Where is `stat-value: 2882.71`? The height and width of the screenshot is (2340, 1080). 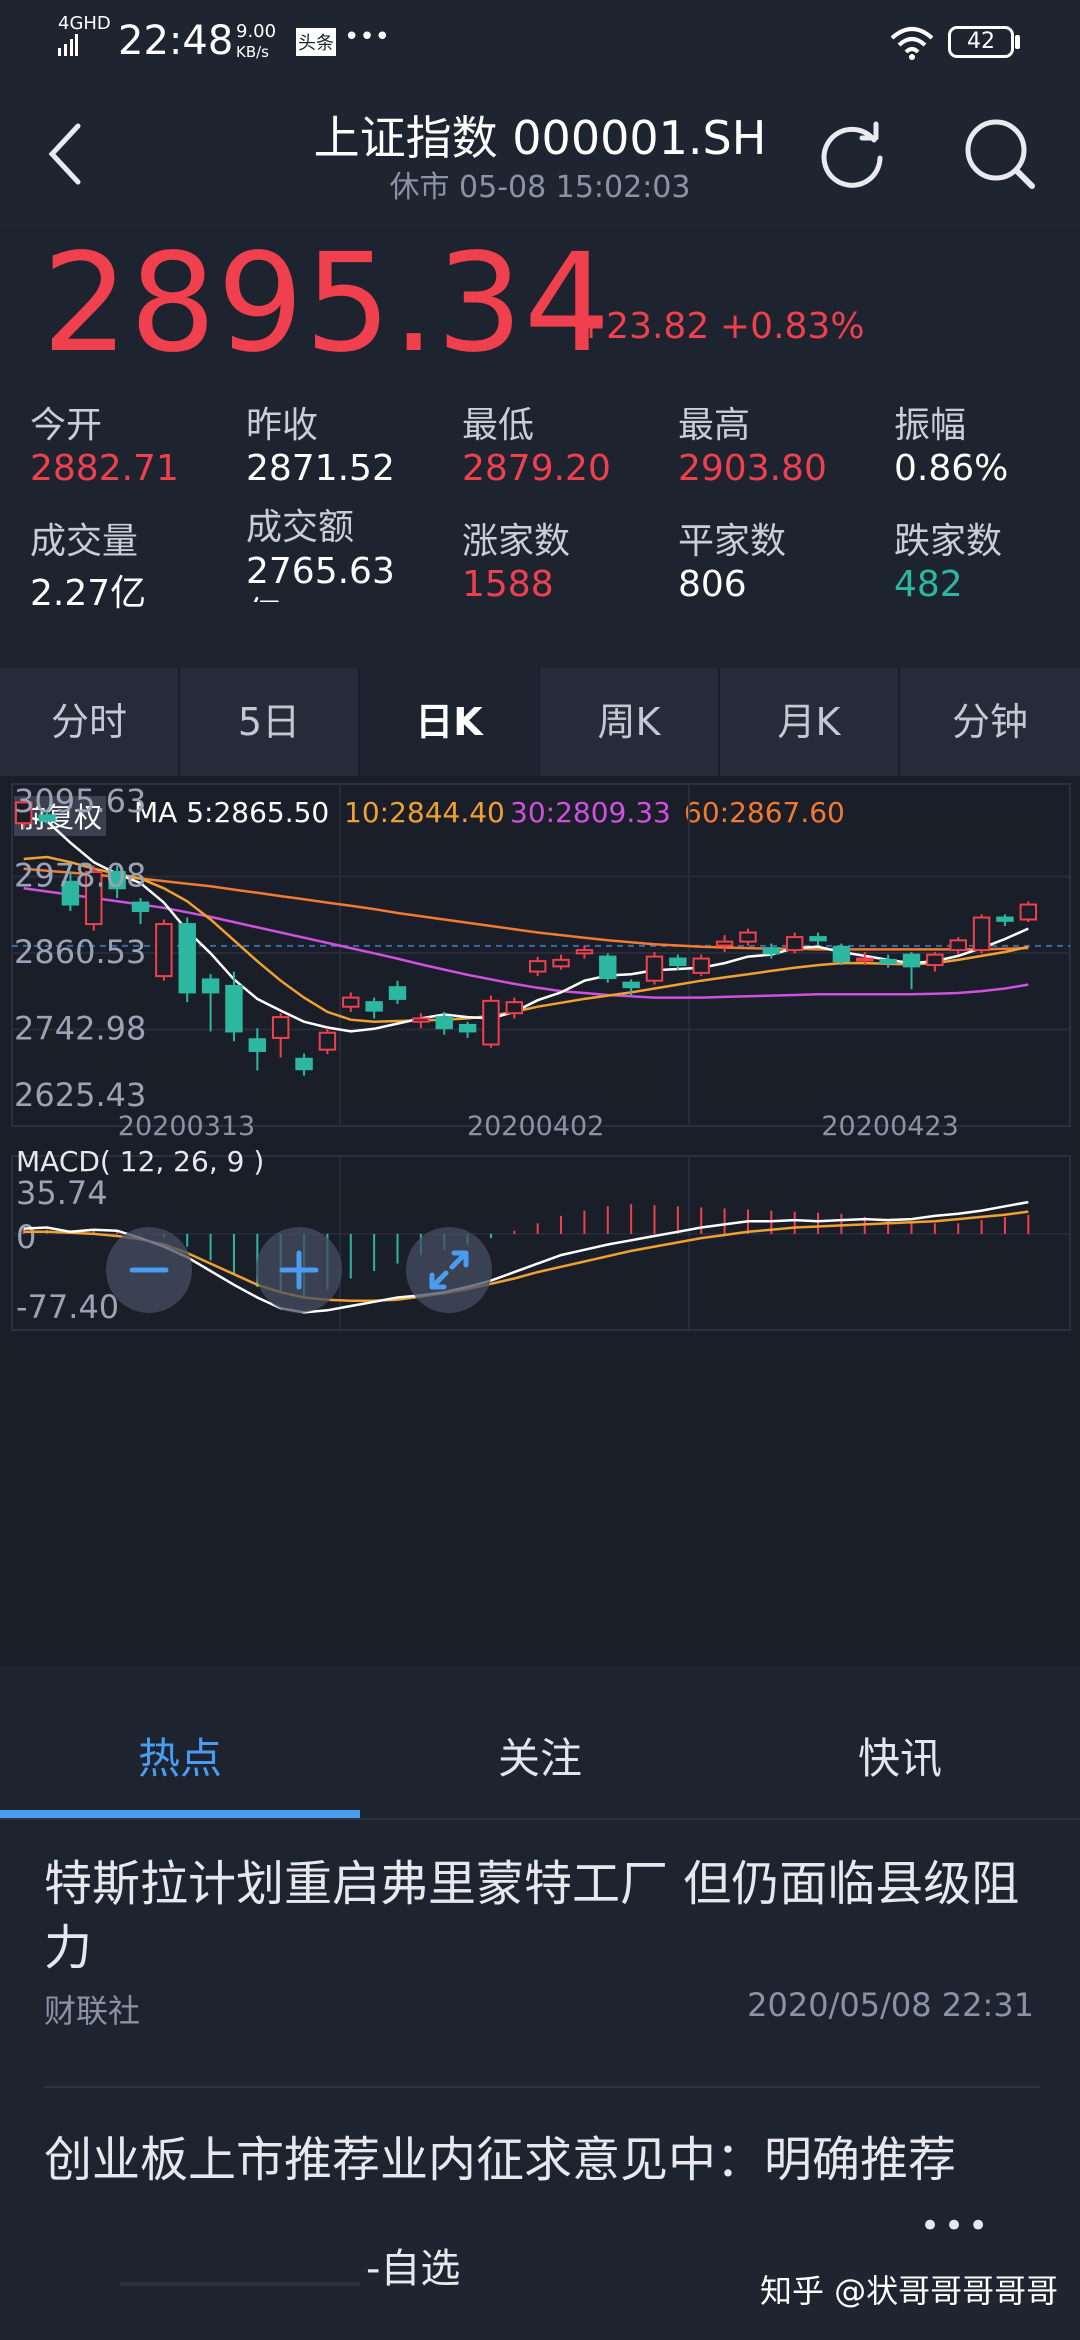 stat-value: 2882.71 is located at coordinates (104, 468).